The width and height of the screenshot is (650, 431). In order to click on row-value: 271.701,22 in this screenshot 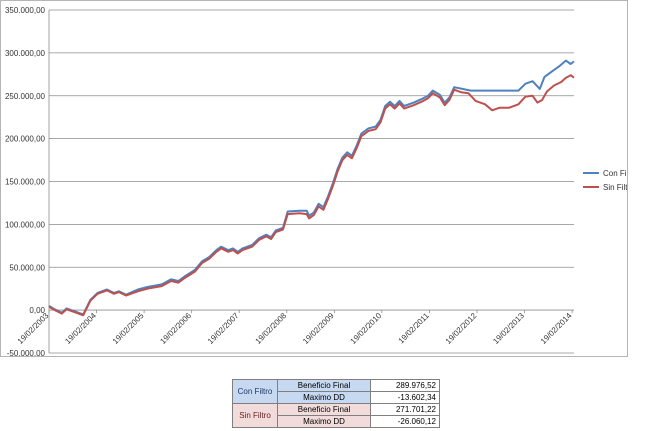, I will do `click(405, 409)`.